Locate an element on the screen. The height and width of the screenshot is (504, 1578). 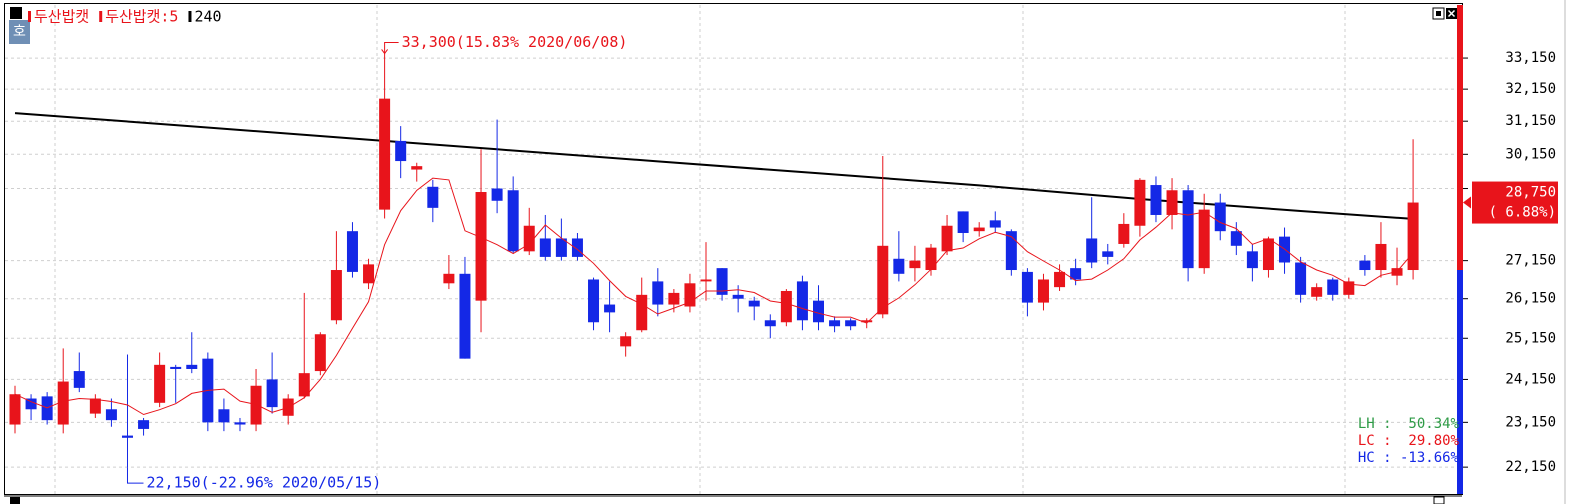
price-box is located at coordinates (1515, 202).